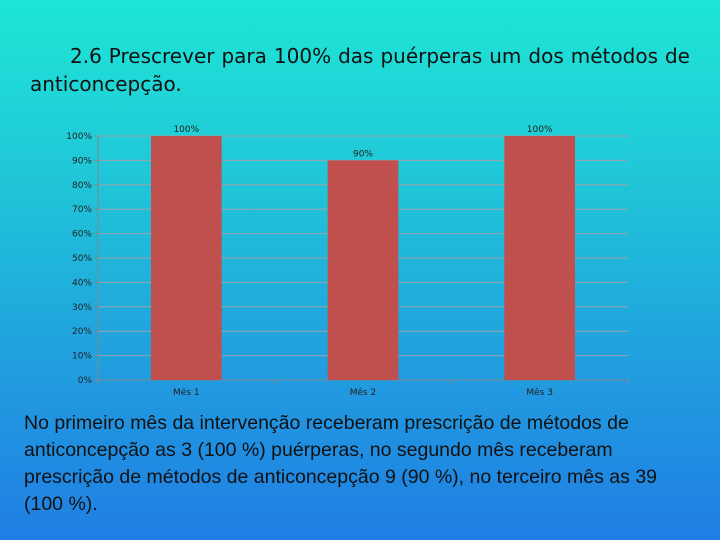 Image resolution: width=720 pixels, height=540 pixels. I want to click on y-tick-label: 70%, so click(82, 210).